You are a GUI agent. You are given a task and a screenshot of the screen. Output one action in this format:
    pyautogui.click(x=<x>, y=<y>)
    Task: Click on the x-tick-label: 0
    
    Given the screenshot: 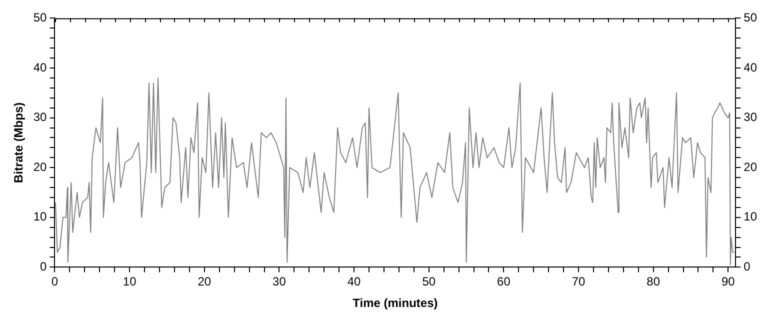 What is the action you would take?
    pyautogui.click(x=54, y=281)
    